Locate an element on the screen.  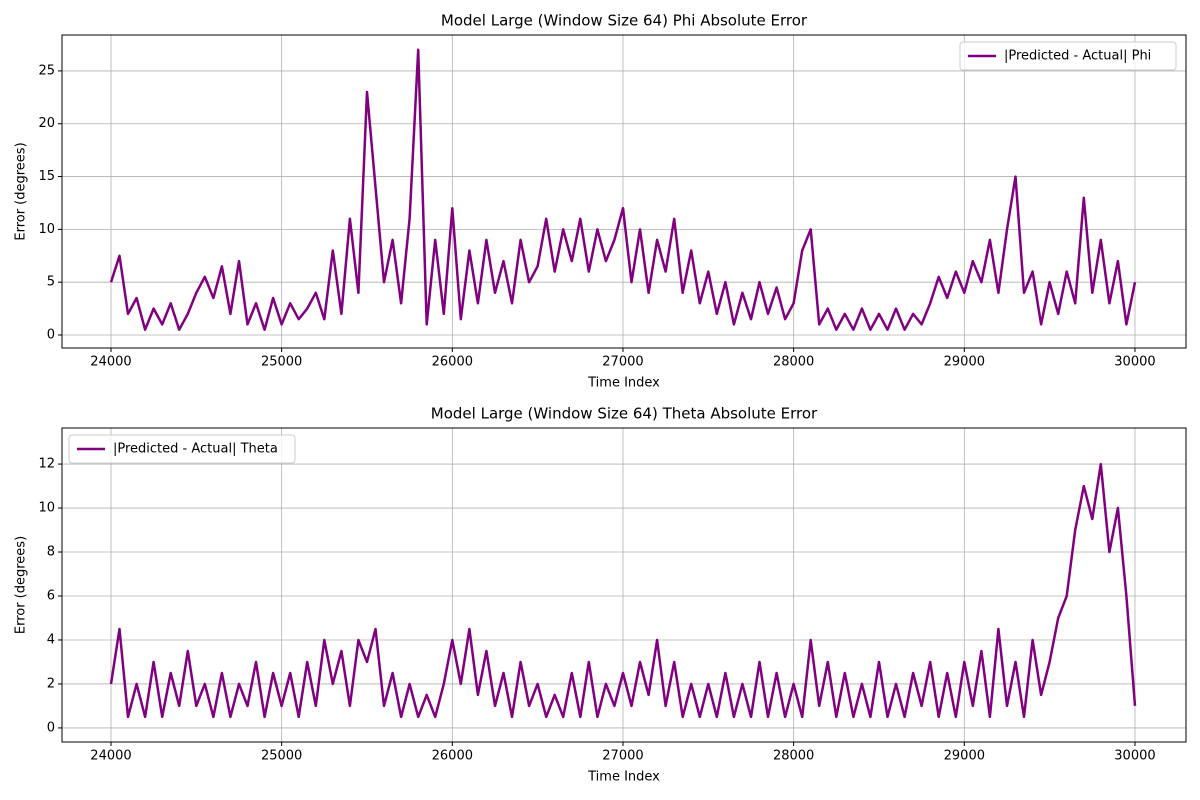
y-tick-label: 25 is located at coordinates (46, 70).